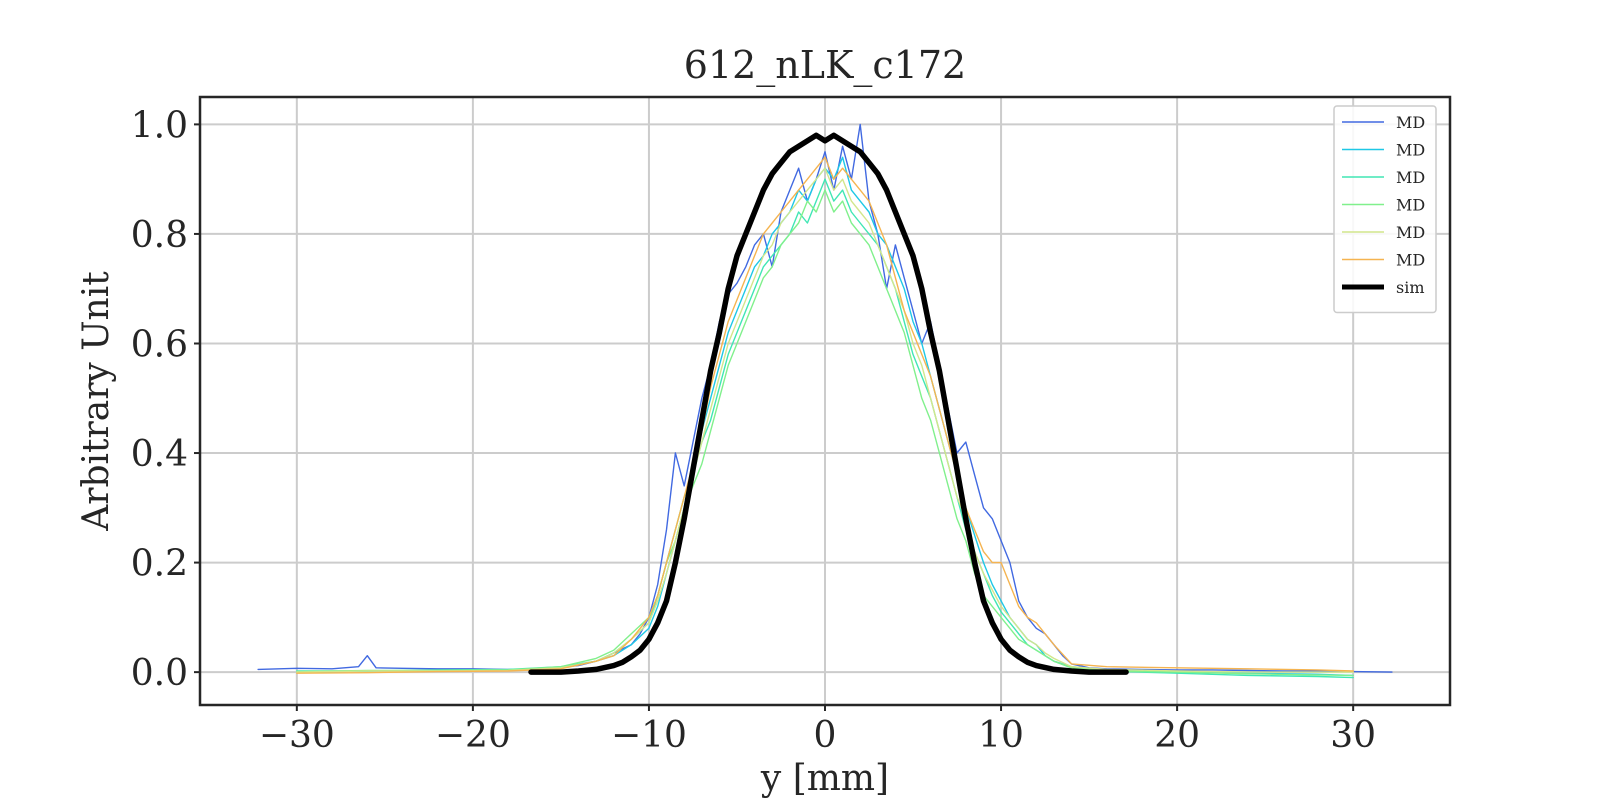 The width and height of the screenshot is (1600, 800). I want to click on y-tick-label: 0.0, so click(159, 673).